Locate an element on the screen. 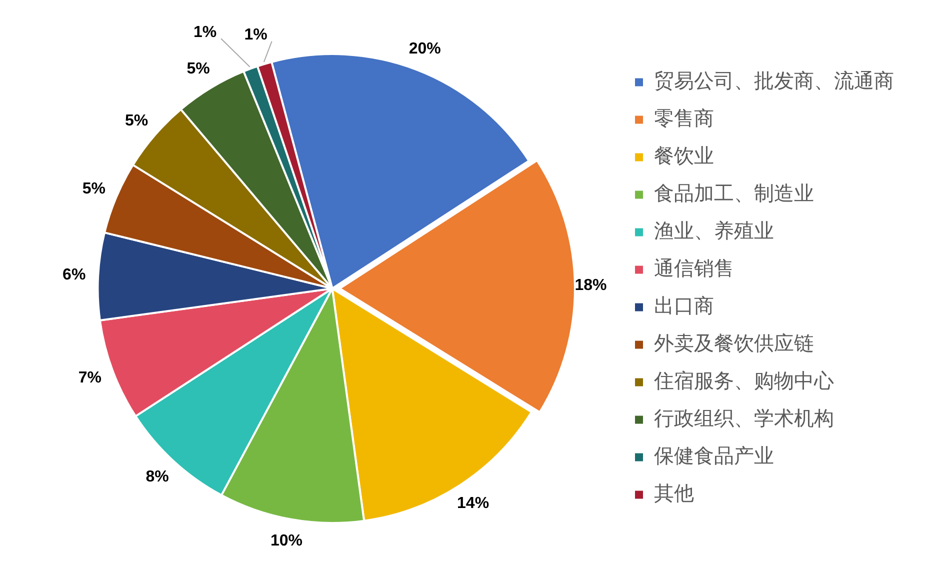  data-label: 20% is located at coordinates (424, 49).